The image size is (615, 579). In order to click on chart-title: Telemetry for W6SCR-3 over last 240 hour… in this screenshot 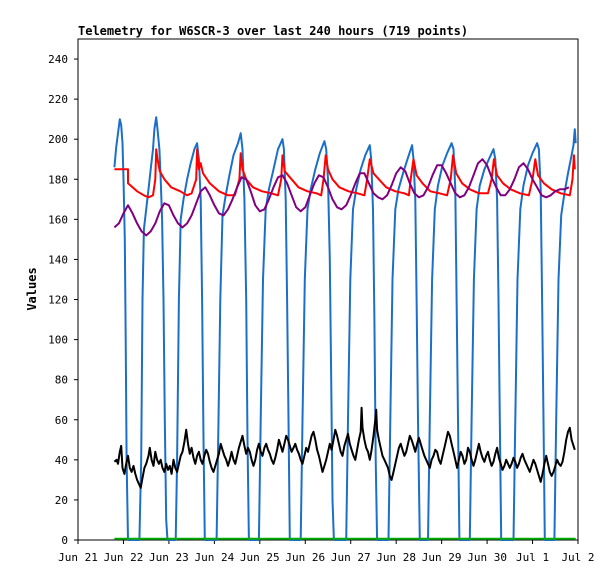, I will do `click(273, 31)`.